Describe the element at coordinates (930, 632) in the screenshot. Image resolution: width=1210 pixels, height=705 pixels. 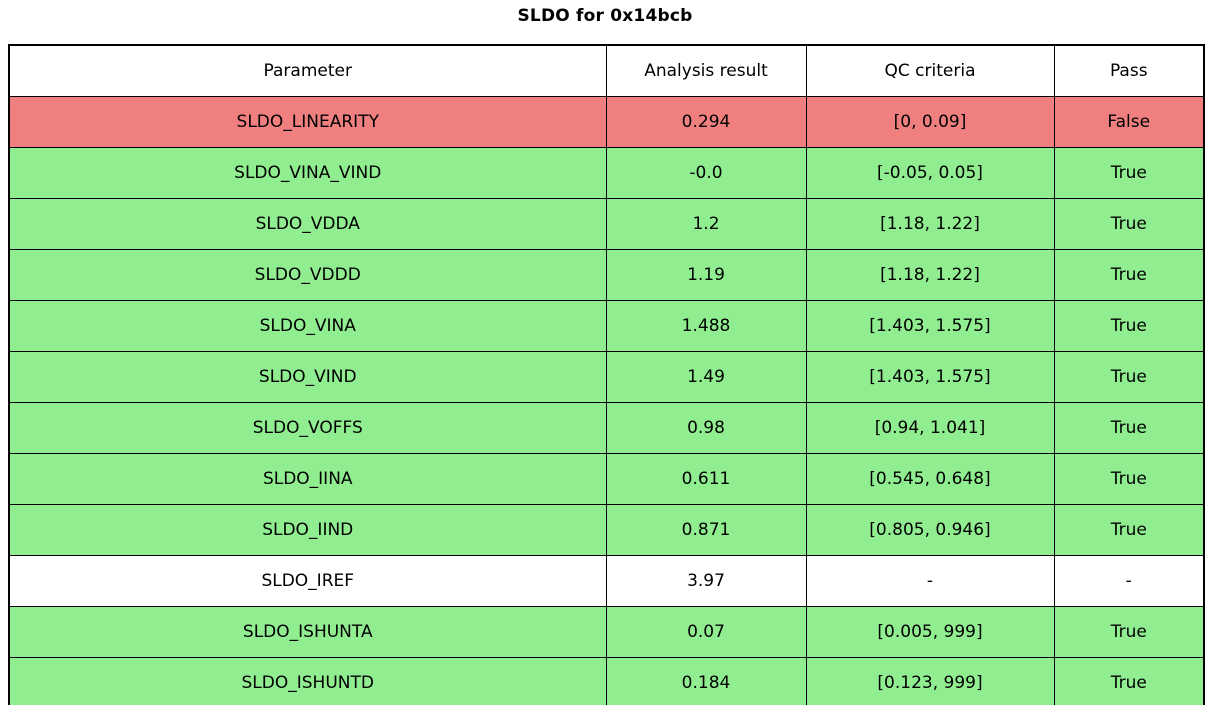
I see `cell-qc-criteria: [0.005, 999]` at that location.